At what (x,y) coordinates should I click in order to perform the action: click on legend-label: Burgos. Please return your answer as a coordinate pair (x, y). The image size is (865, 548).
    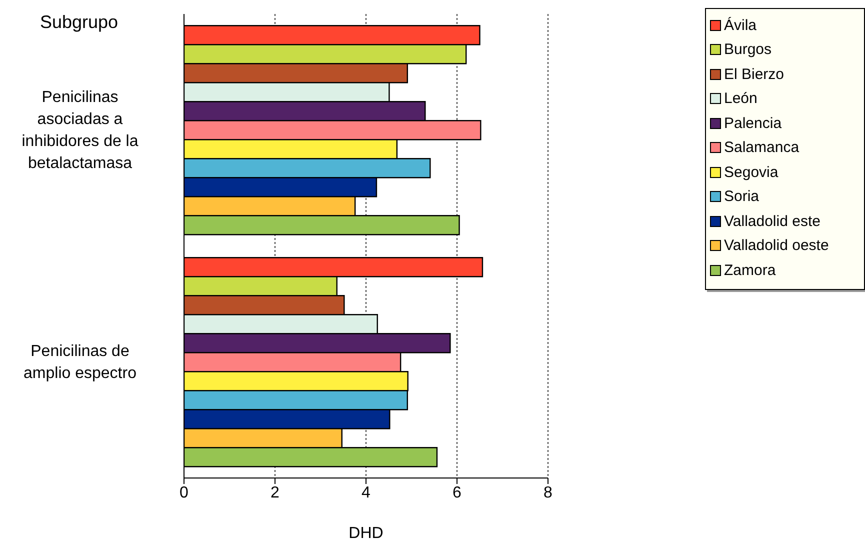
    Looking at the image, I should click on (748, 49).